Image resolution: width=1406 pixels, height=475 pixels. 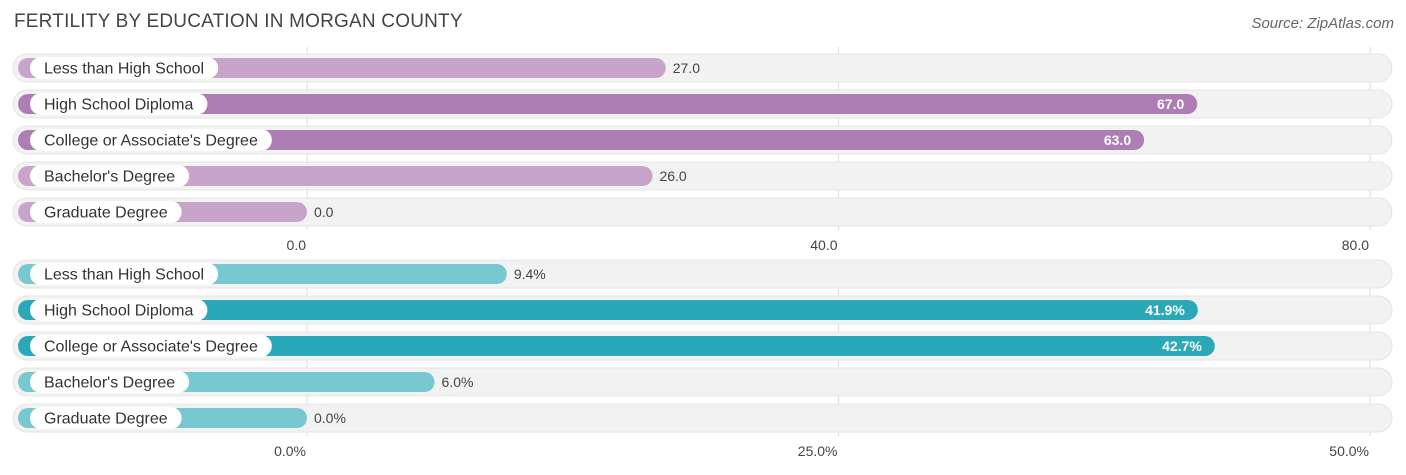 I want to click on bar-row: College or Associate's Degree 63.0, so click(x=702, y=140).